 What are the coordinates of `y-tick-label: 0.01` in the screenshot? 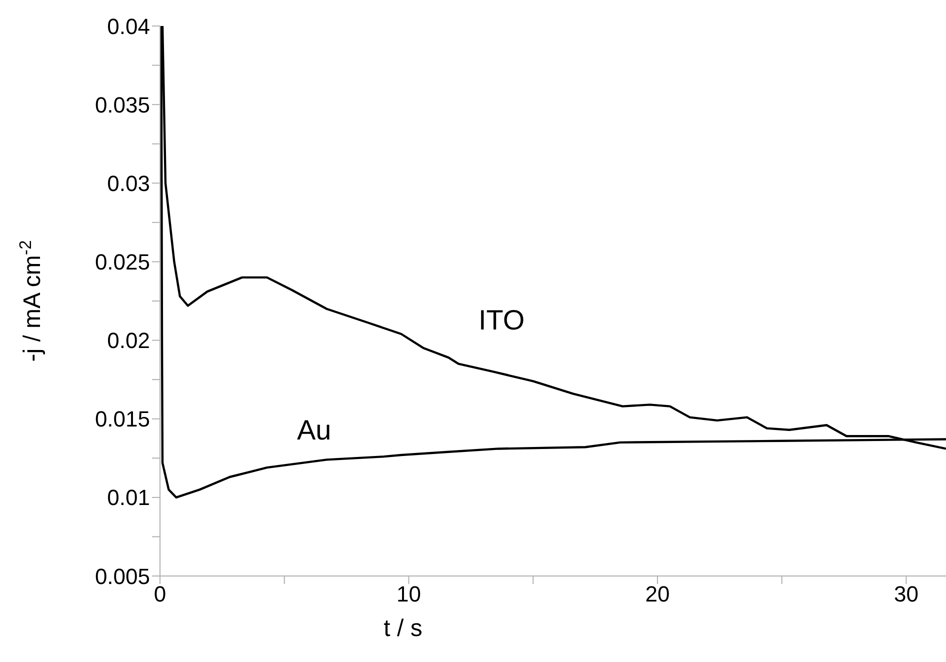 It's located at (128, 497).